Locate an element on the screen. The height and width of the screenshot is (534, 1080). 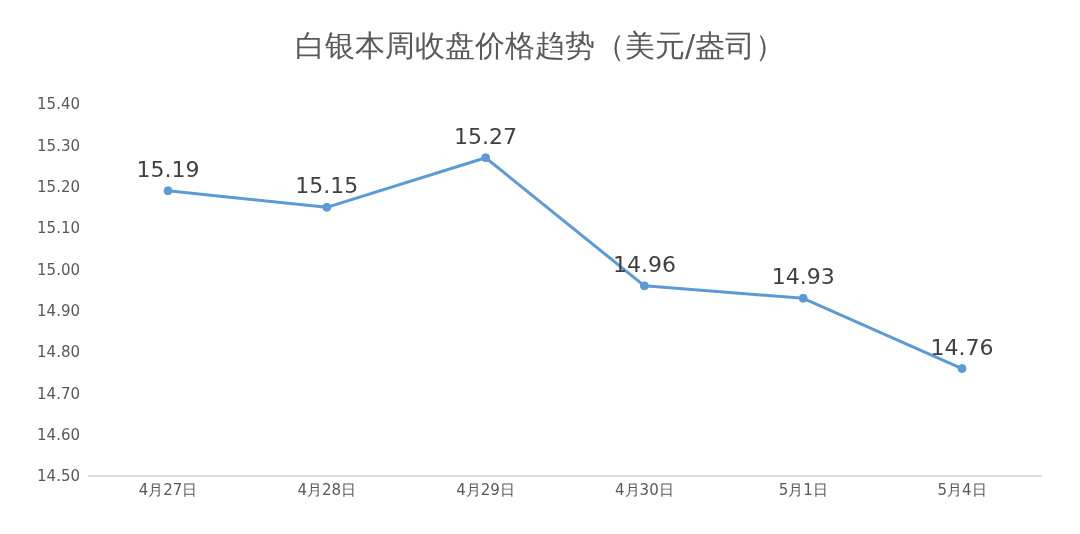
x-tick-label: 5月4日 is located at coordinates (962, 489).